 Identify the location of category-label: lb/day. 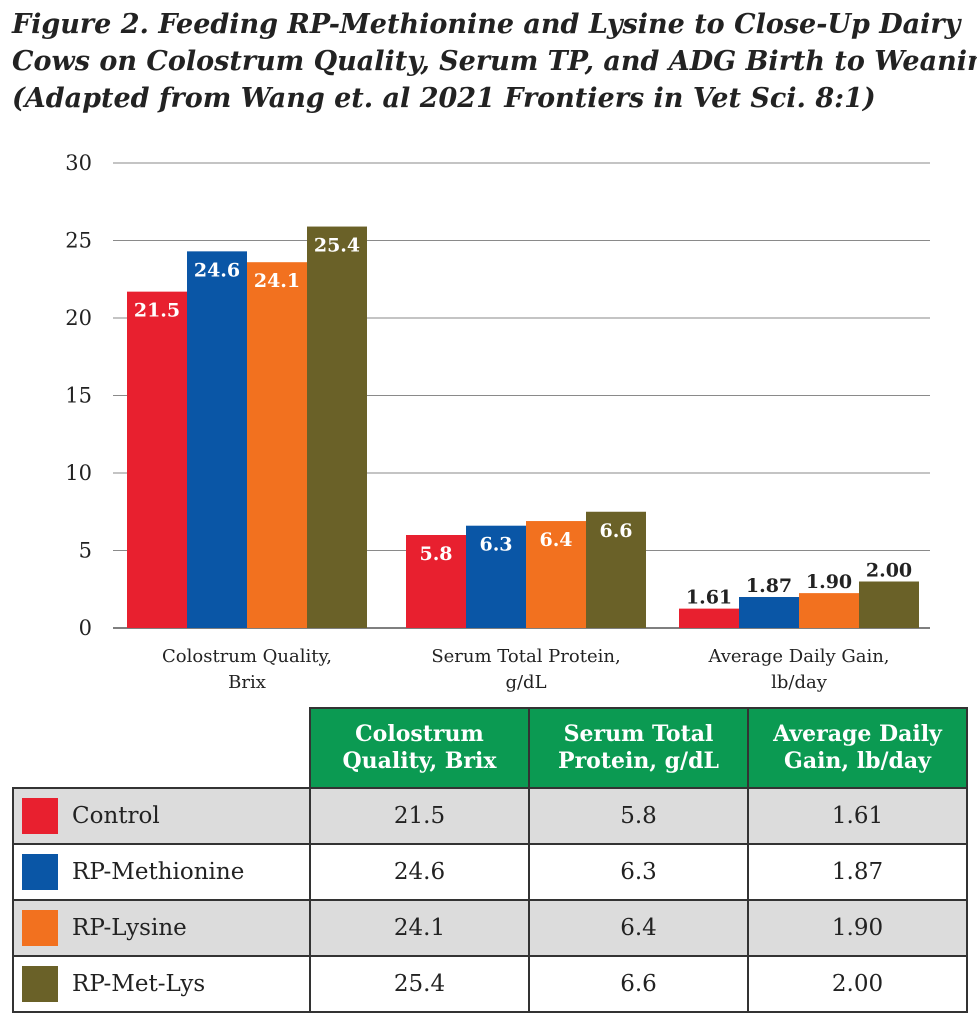
(799, 682).